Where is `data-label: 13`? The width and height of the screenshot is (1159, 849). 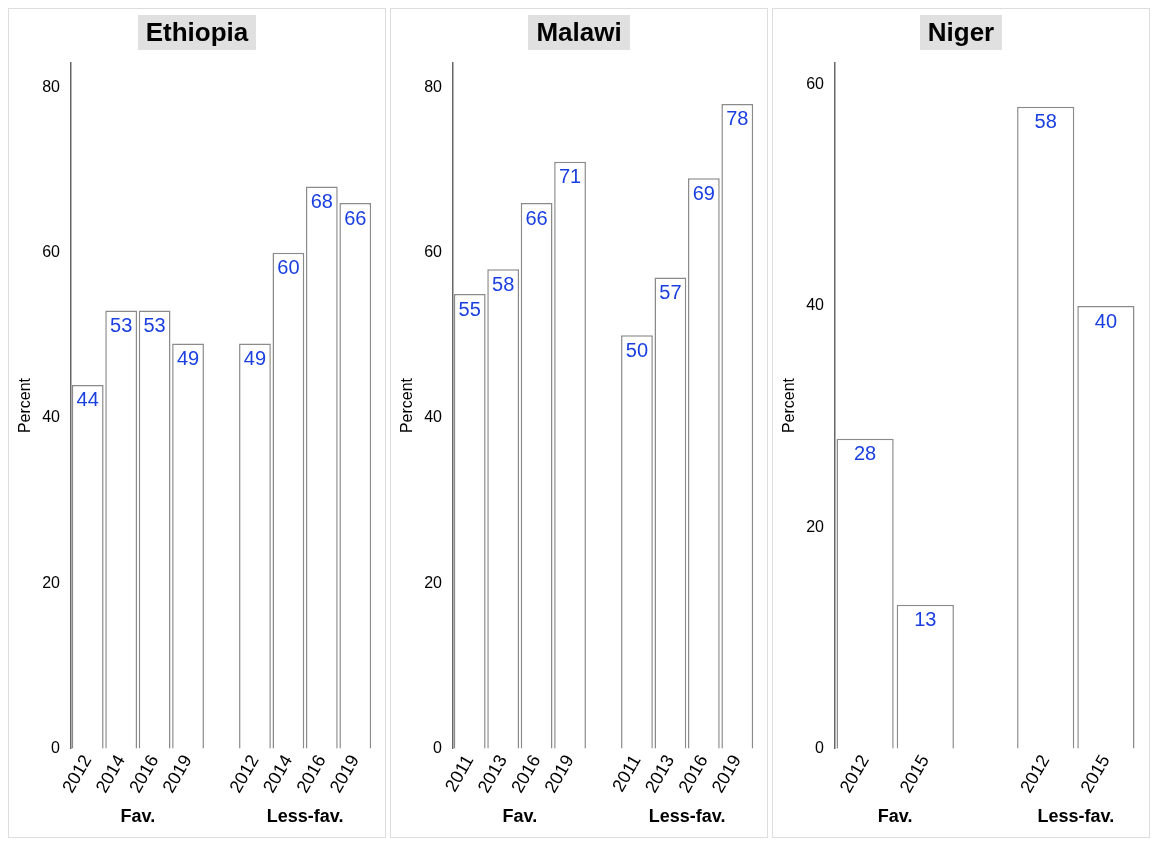 data-label: 13 is located at coordinates (925, 619).